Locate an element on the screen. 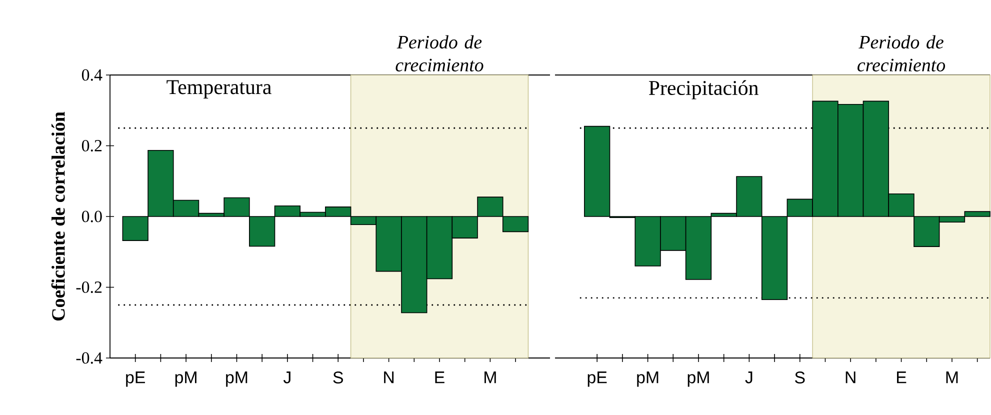 Image resolution: width=991 pixels, height=415 pixels. chart-title: Temperatura is located at coordinates (219, 89).